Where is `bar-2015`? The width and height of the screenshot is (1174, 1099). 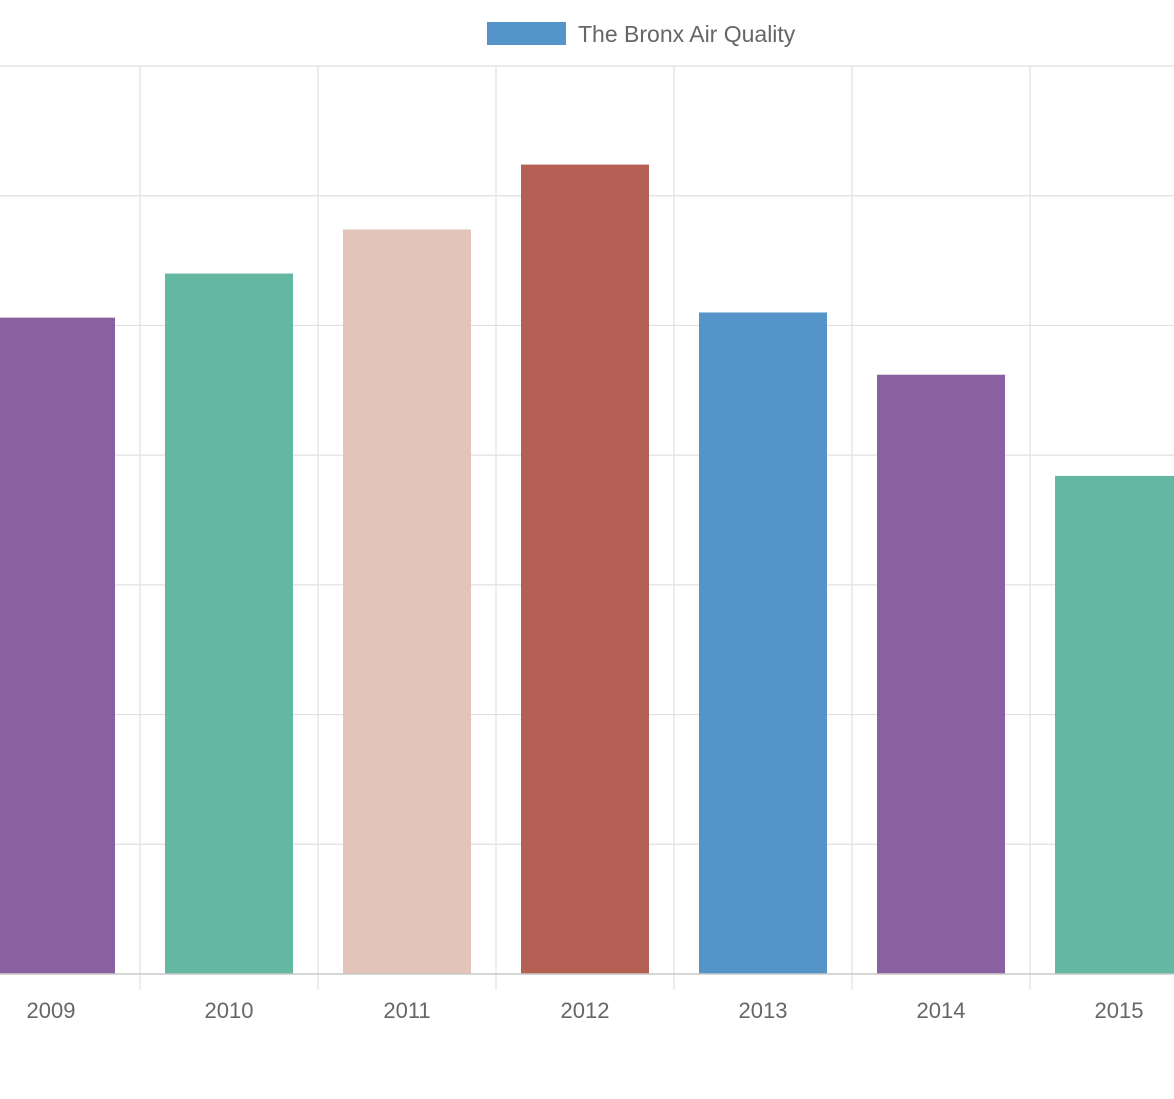
bar-2015 is located at coordinates (1114, 724).